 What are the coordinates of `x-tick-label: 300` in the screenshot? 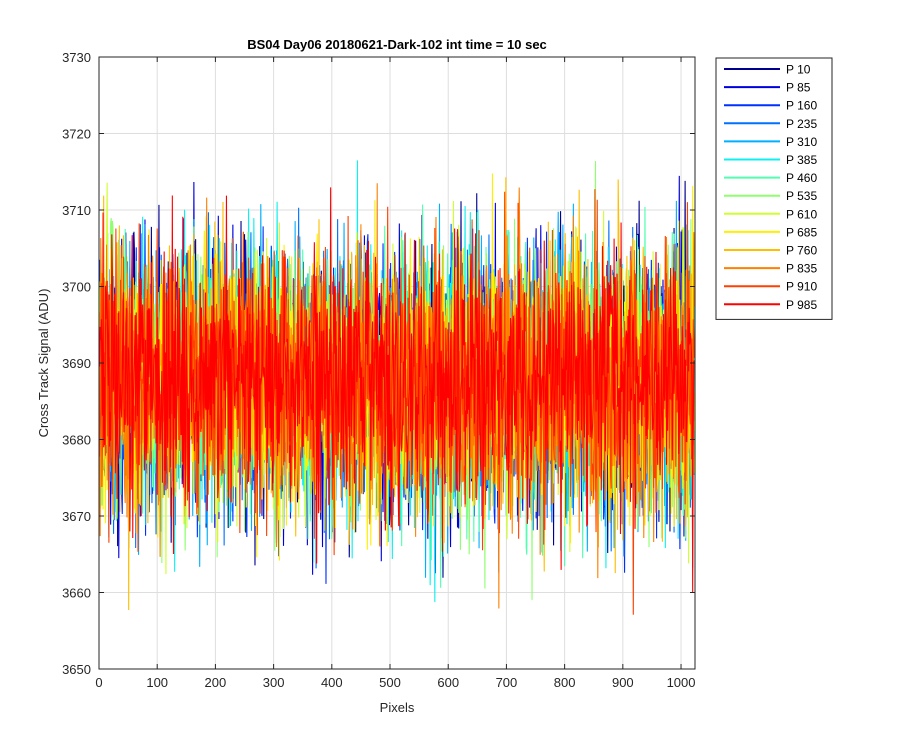 It's located at (274, 682).